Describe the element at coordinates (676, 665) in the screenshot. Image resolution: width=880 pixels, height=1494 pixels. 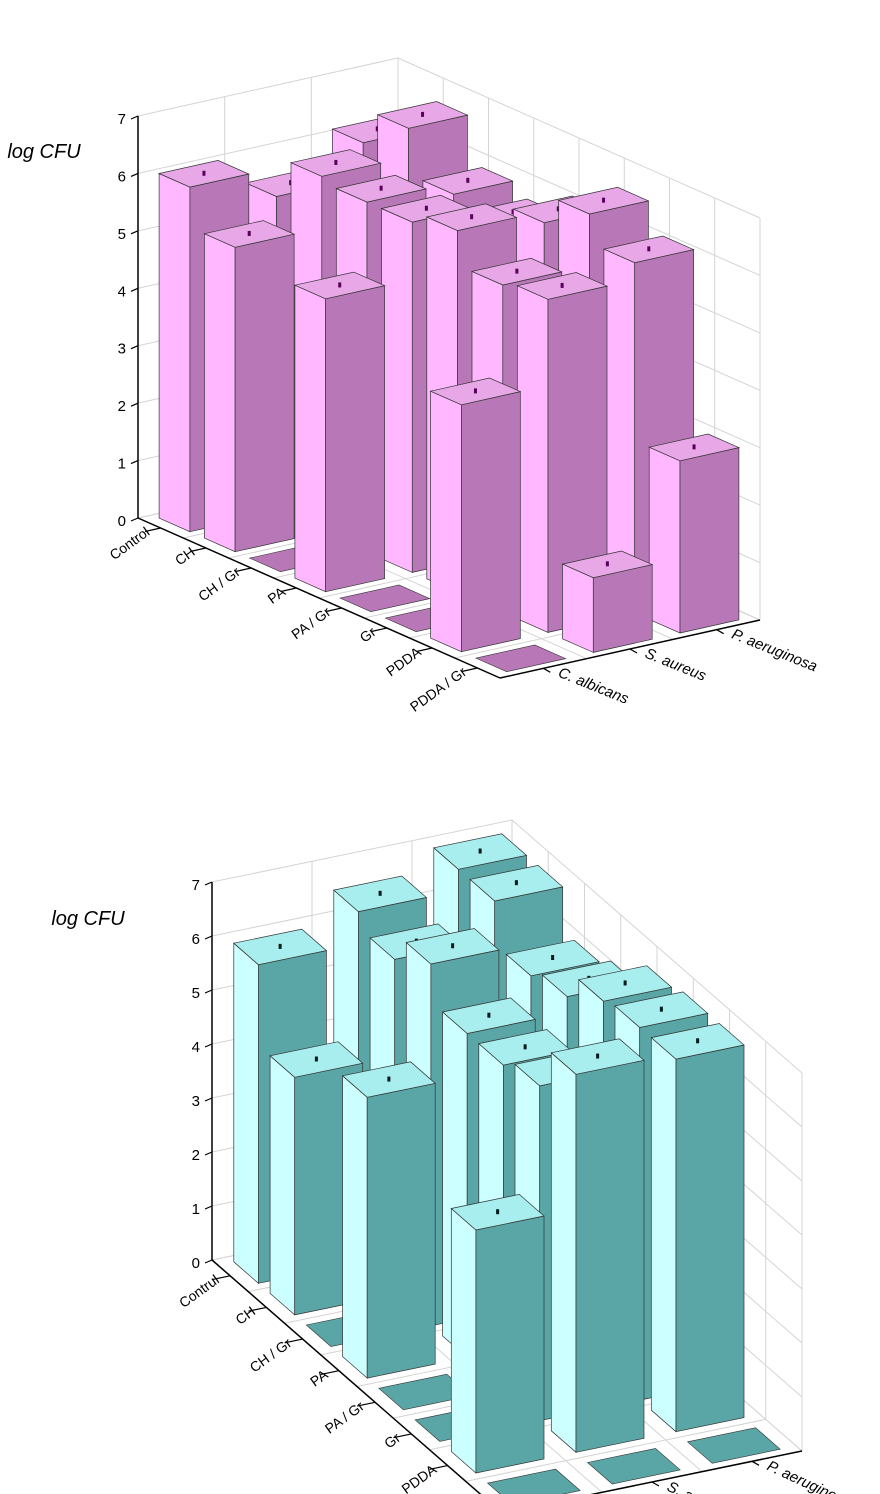
I see `c1-series-label: S. aureus` at that location.